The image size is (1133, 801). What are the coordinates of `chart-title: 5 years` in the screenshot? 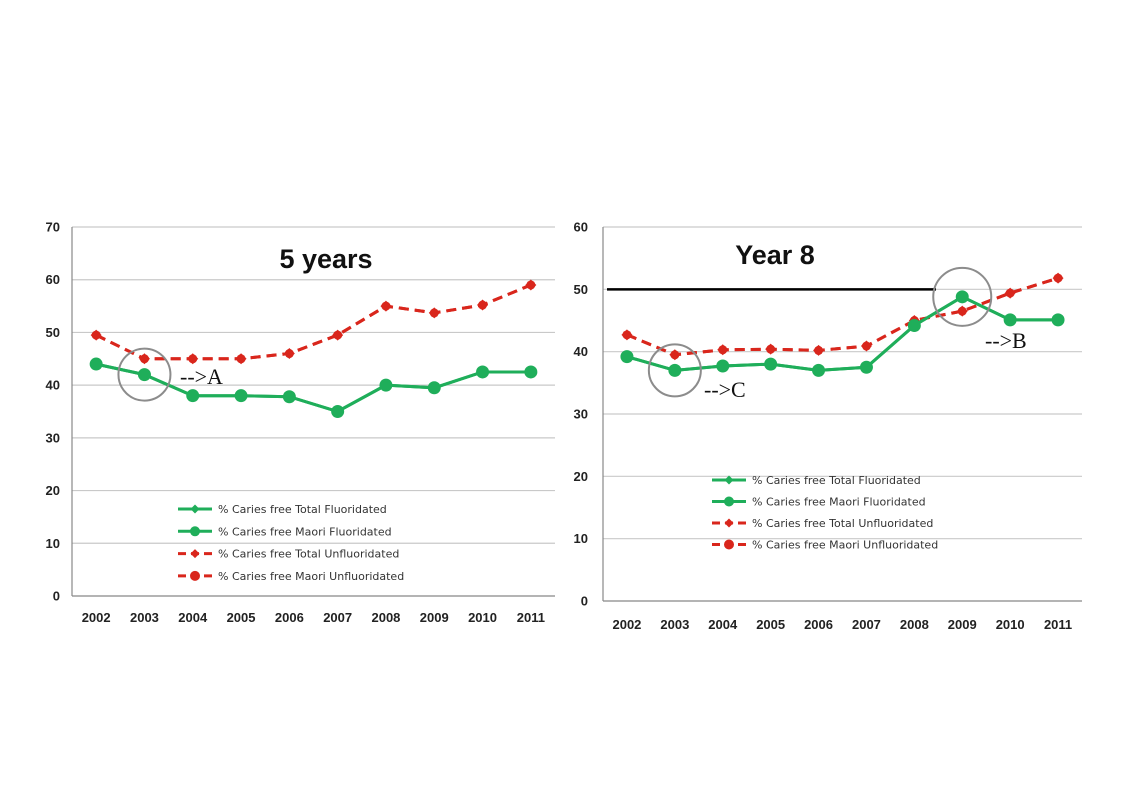 It's located at (325, 259).